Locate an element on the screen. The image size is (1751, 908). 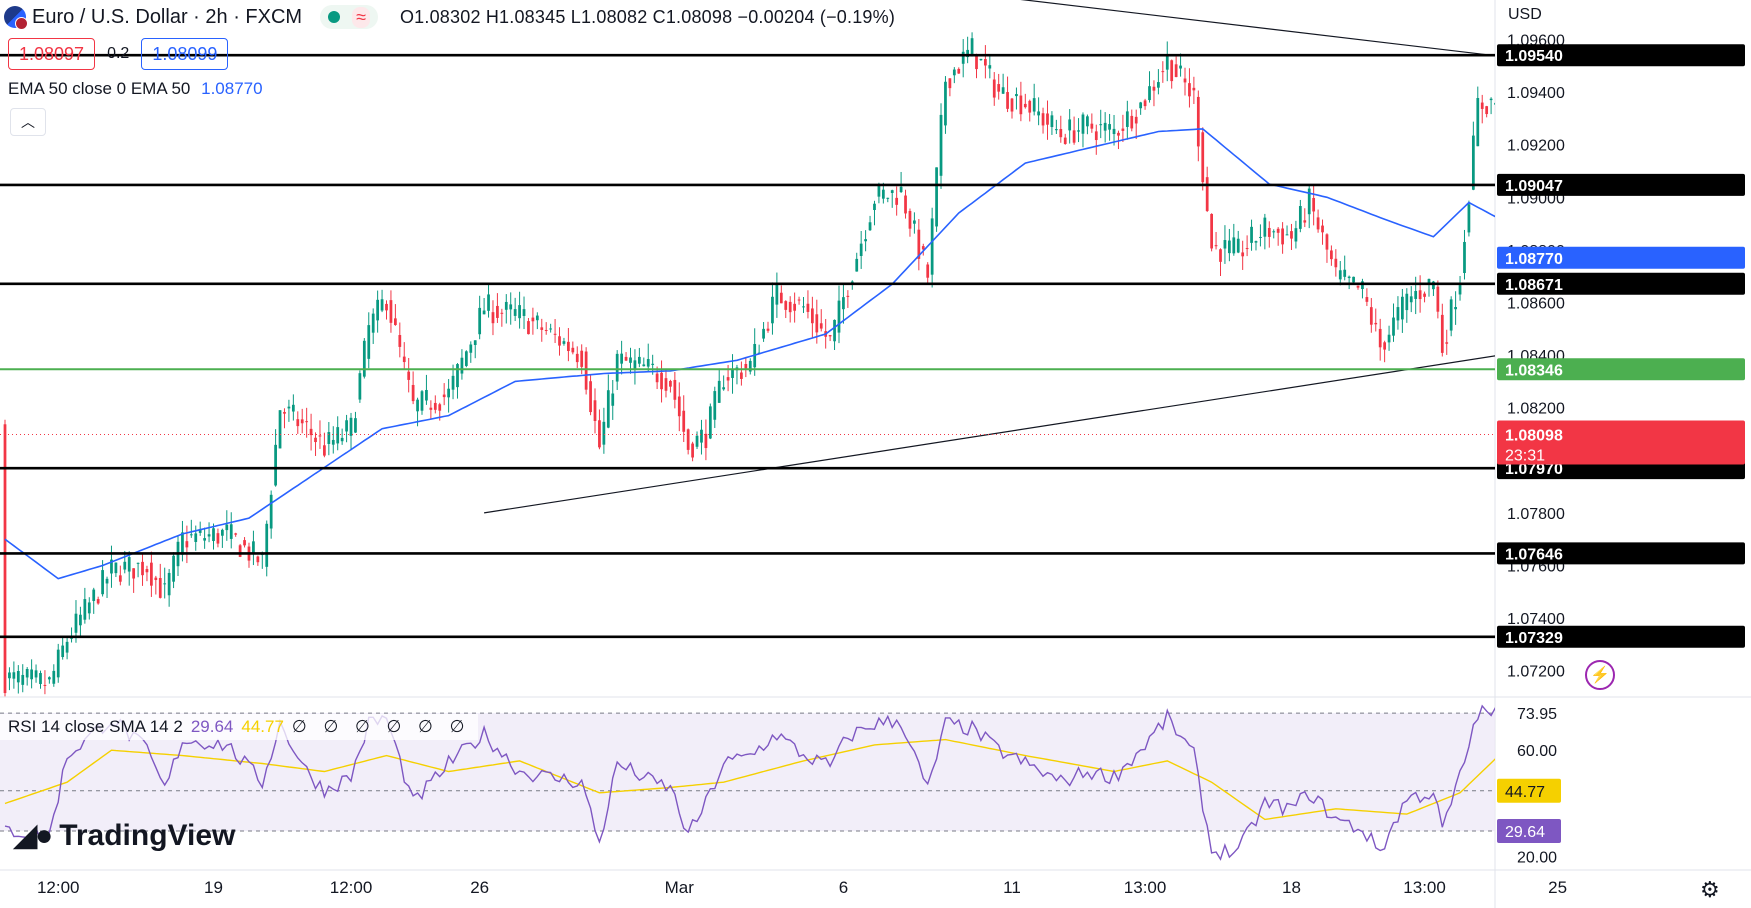
time-tick-label: 6 is located at coordinates (843, 887).